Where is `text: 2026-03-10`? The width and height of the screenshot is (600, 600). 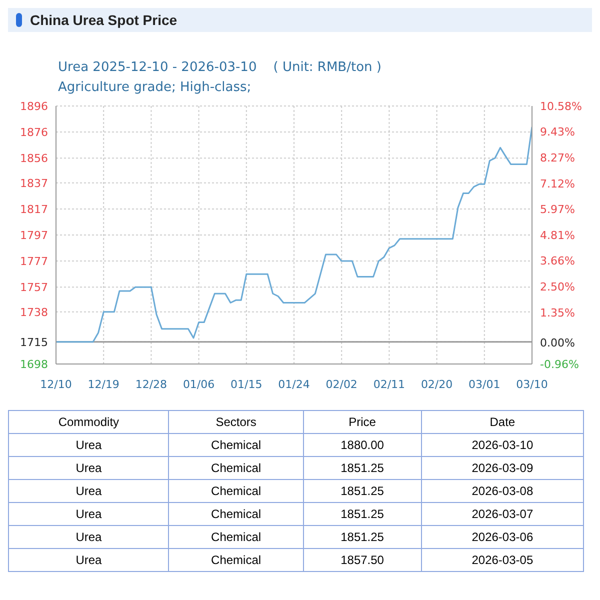
text: 2026-03-10 is located at coordinates (502, 445).